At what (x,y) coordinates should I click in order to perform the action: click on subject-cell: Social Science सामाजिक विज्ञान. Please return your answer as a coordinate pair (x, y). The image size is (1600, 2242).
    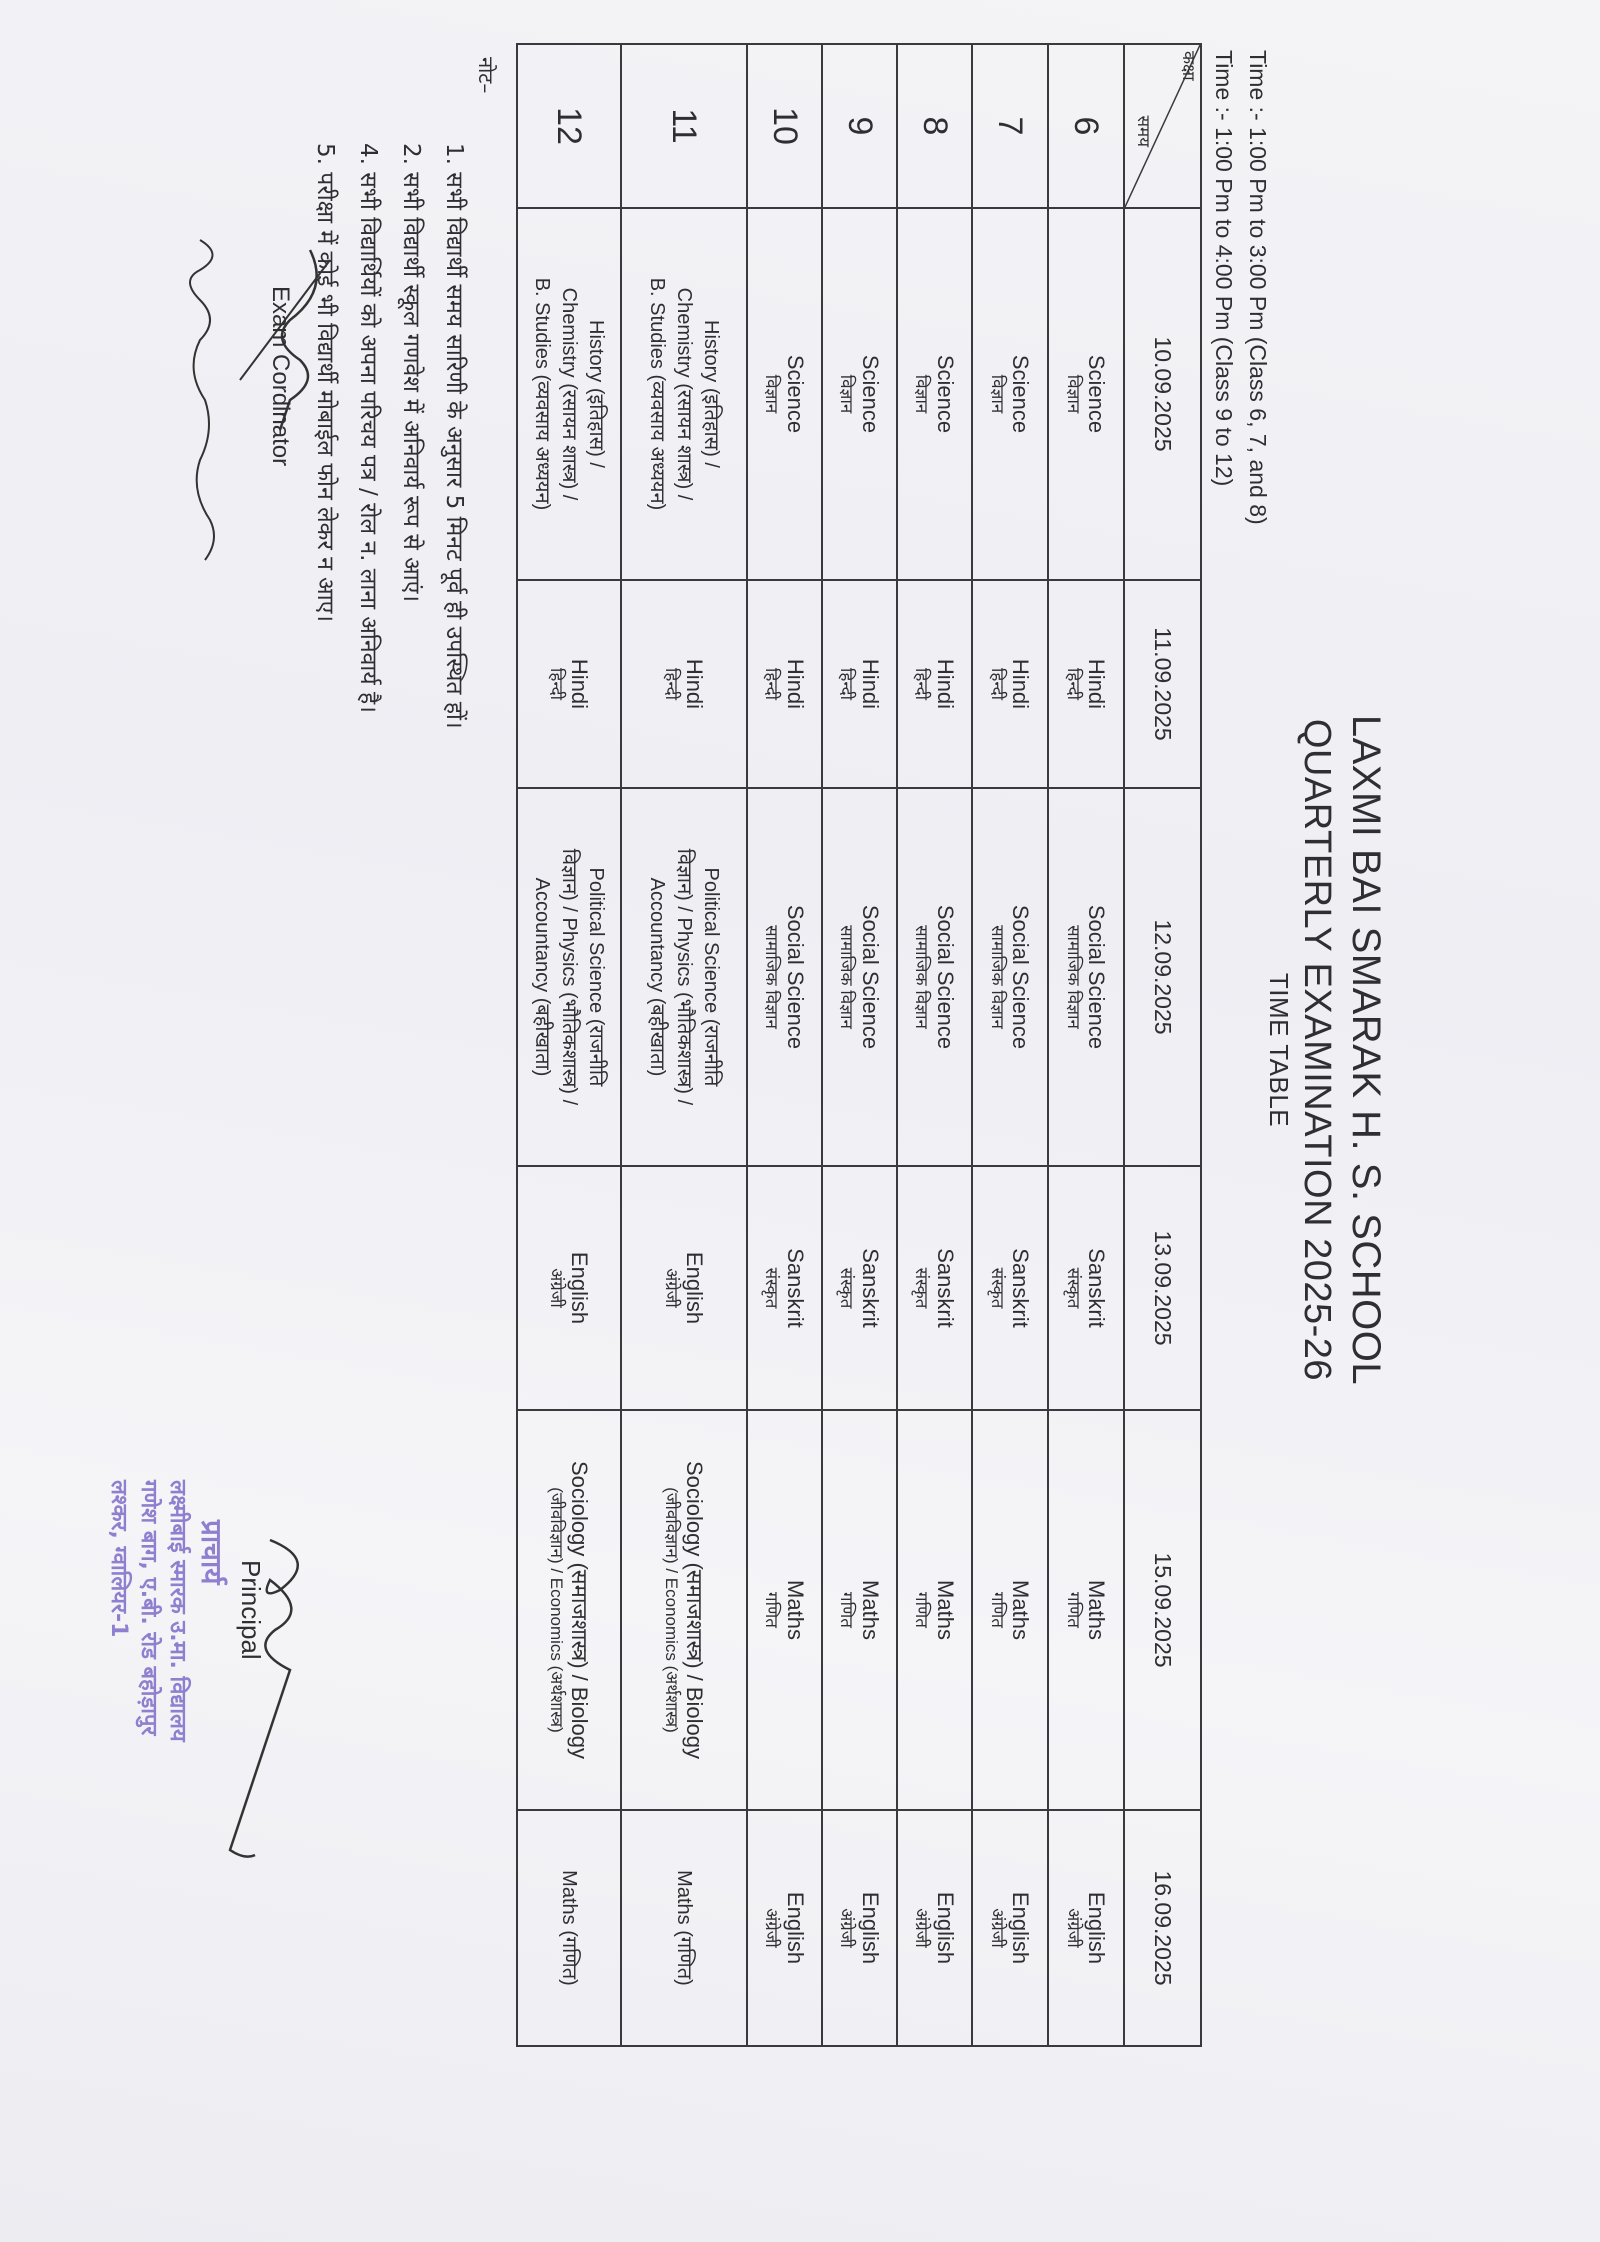
    Looking at the image, I should click on (859, 977).